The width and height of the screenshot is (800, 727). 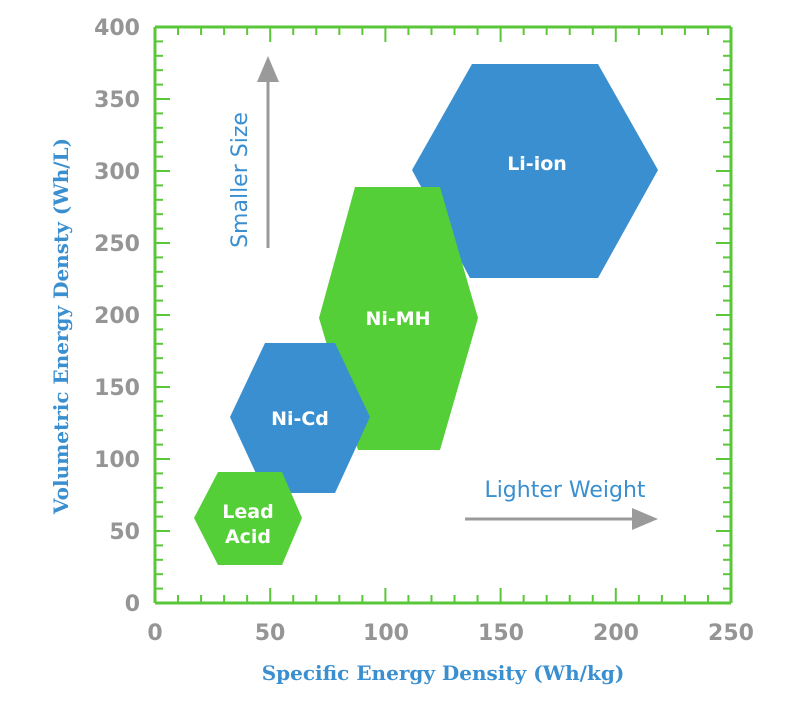 I want to click on y-axis-title: Volumetric Energy Densty (Wh/L), so click(x=61, y=326).